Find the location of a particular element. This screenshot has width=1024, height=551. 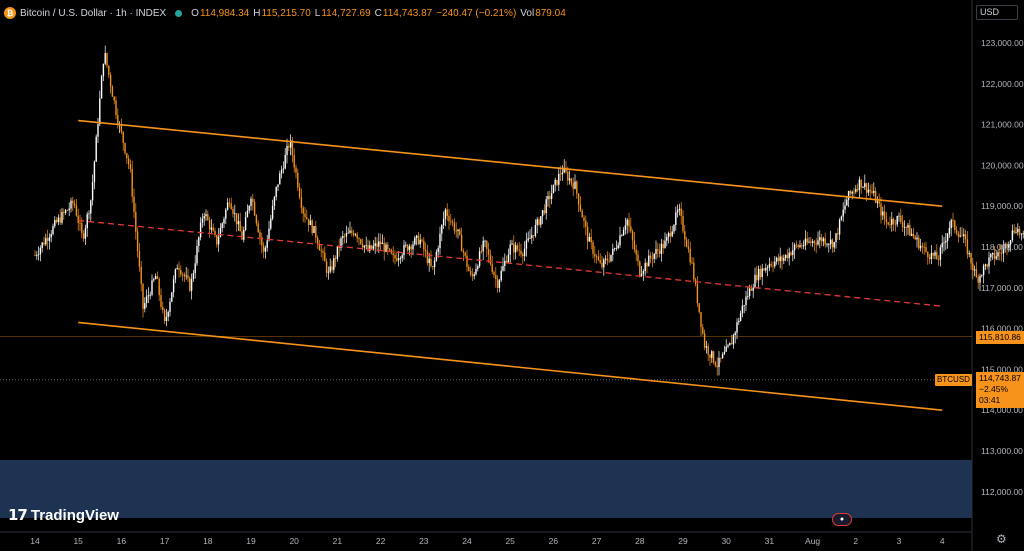

price-axis-label: 119,000.00 is located at coordinates (1002, 206).